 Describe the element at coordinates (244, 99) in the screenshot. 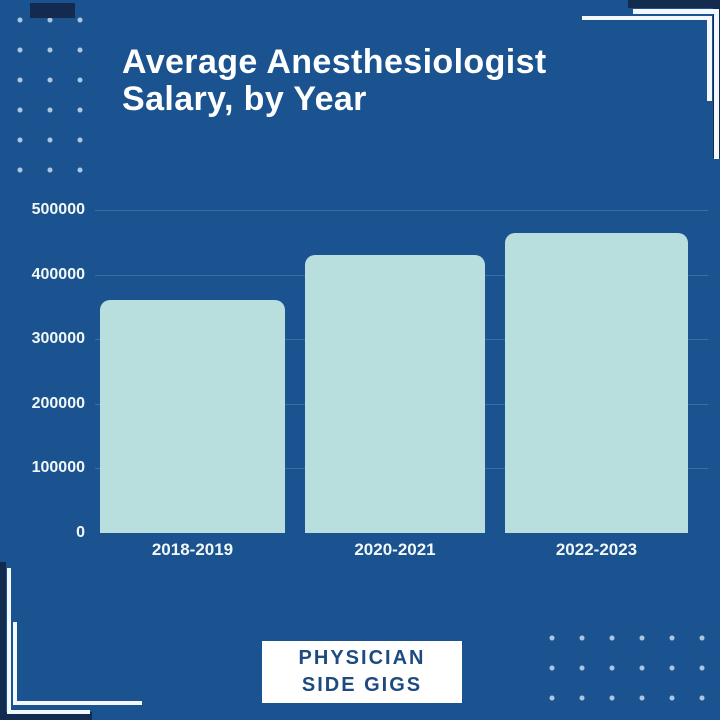

I see `chart-title-line2: Salary, by Year` at that location.